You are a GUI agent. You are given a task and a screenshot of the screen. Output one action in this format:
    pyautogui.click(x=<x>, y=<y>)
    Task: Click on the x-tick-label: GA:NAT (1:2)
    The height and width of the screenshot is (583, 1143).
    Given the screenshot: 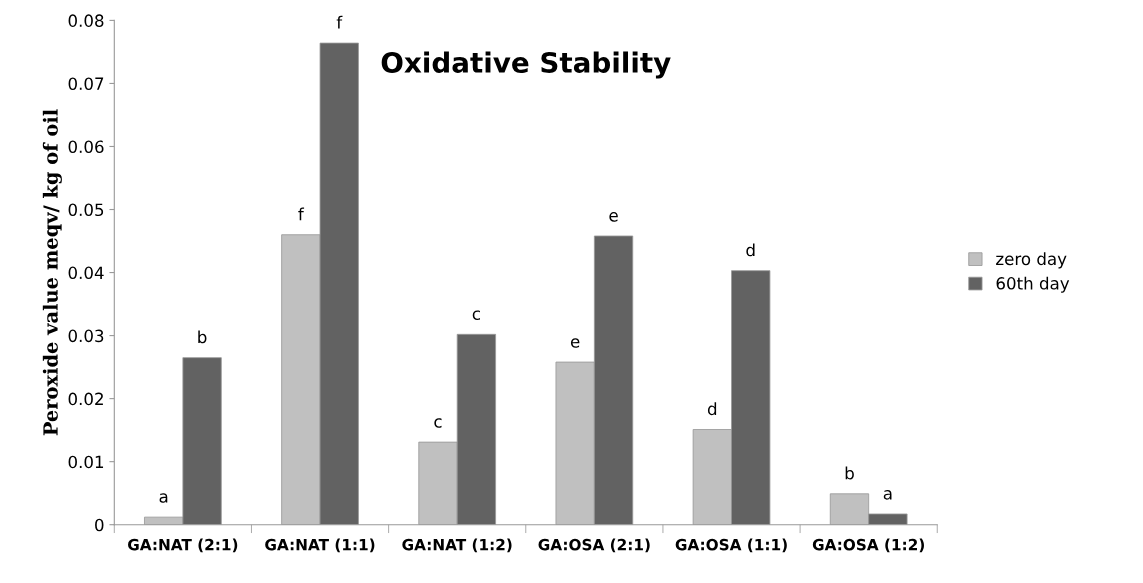 What is the action you would take?
    pyautogui.click(x=457, y=545)
    